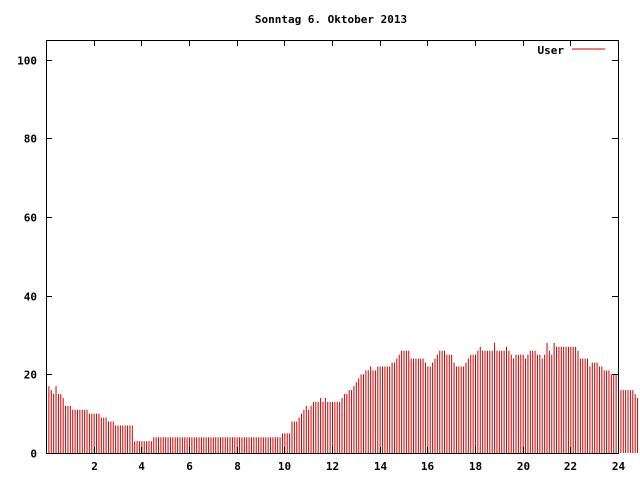  I want to click on x-tick-label: 12, so click(332, 466).